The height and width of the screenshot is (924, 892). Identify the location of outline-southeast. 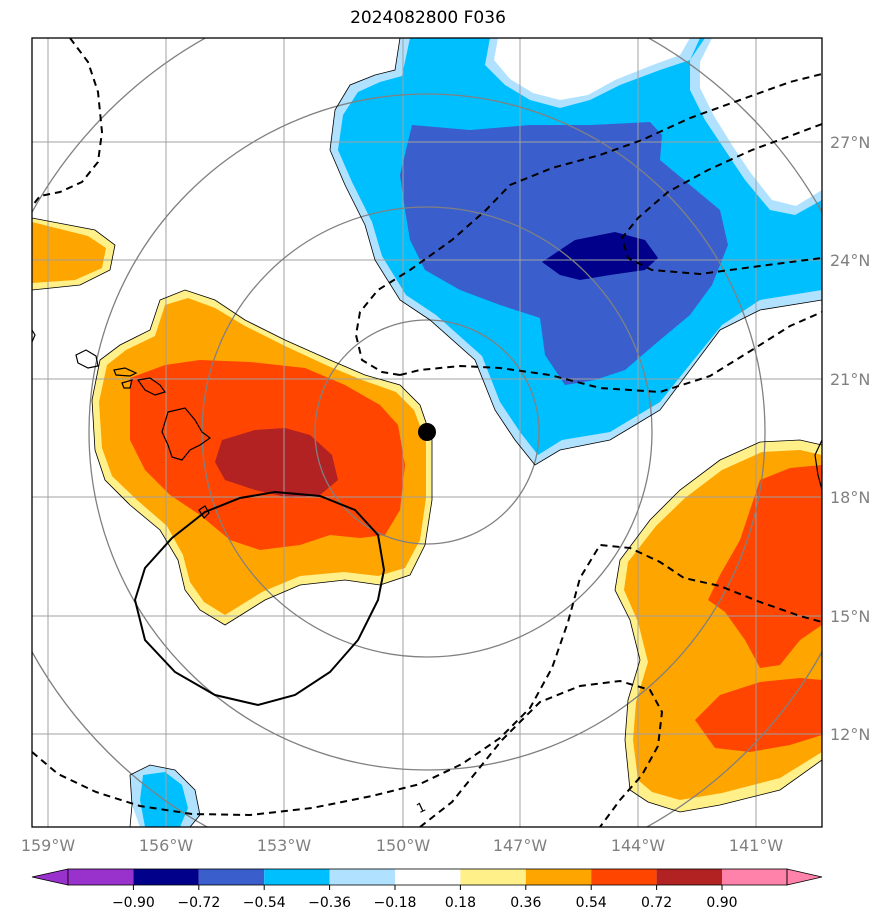
(718, 626).